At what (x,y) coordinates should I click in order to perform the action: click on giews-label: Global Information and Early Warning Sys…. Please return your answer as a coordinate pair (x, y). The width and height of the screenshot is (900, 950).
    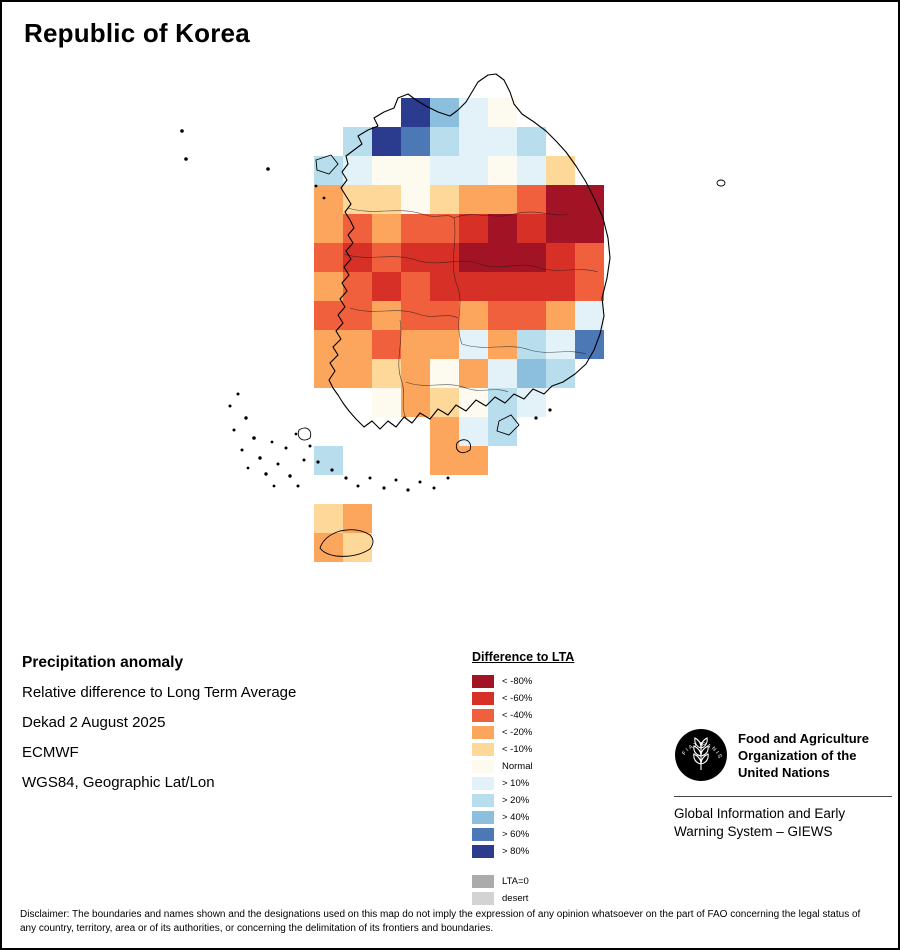
    Looking at the image, I should click on (783, 823).